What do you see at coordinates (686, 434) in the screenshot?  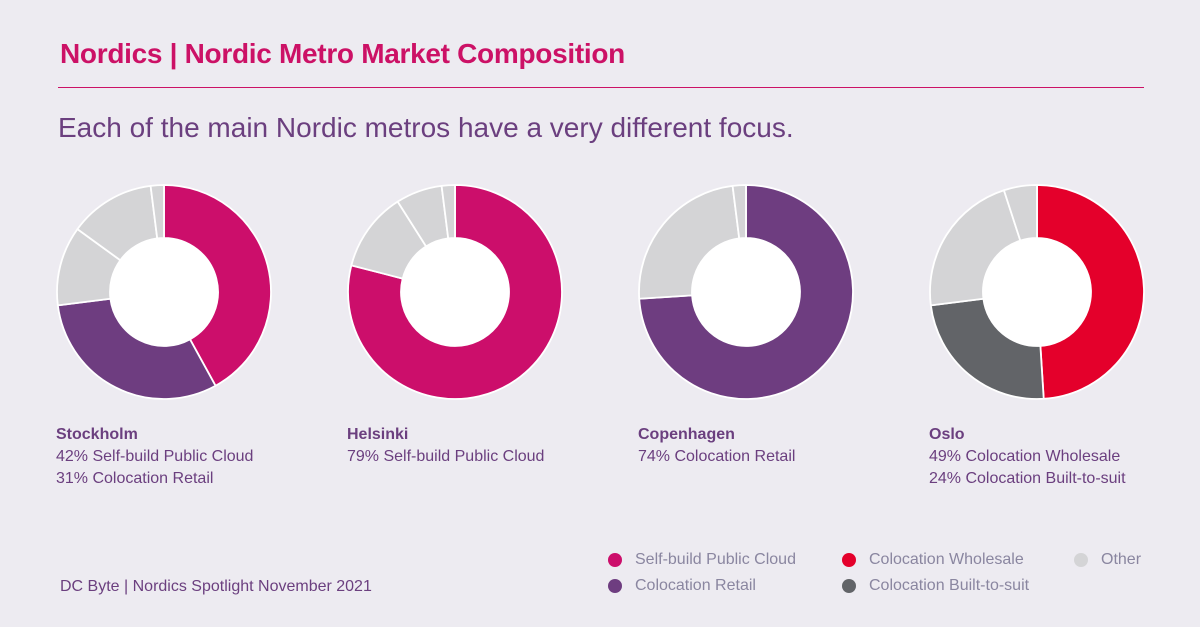 I see `metro-name: Copenhagen` at bounding box center [686, 434].